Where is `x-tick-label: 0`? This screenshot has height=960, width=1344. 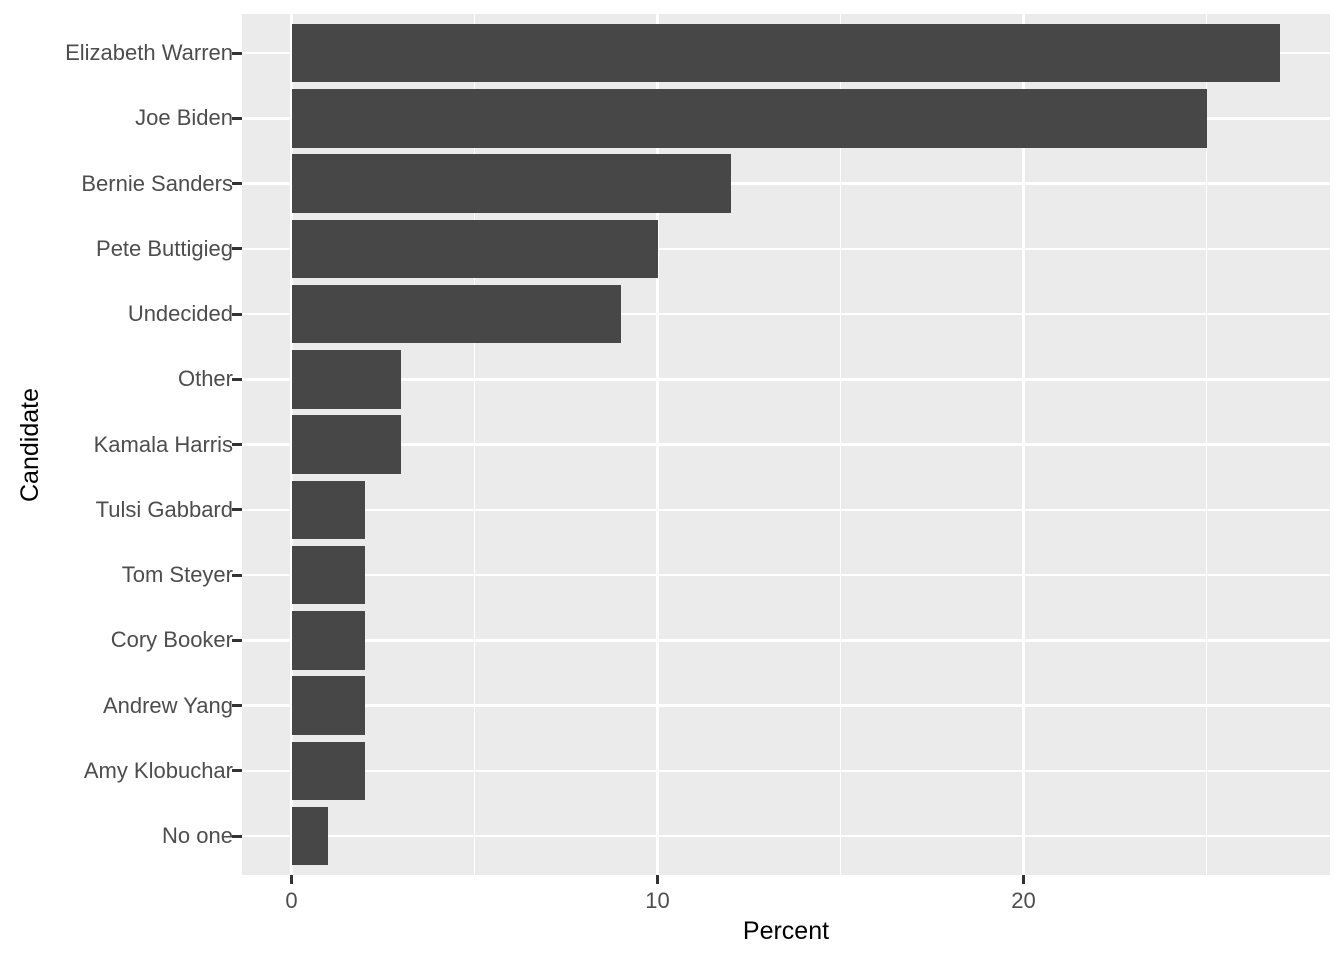 x-tick-label: 0 is located at coordinates (291, 900).